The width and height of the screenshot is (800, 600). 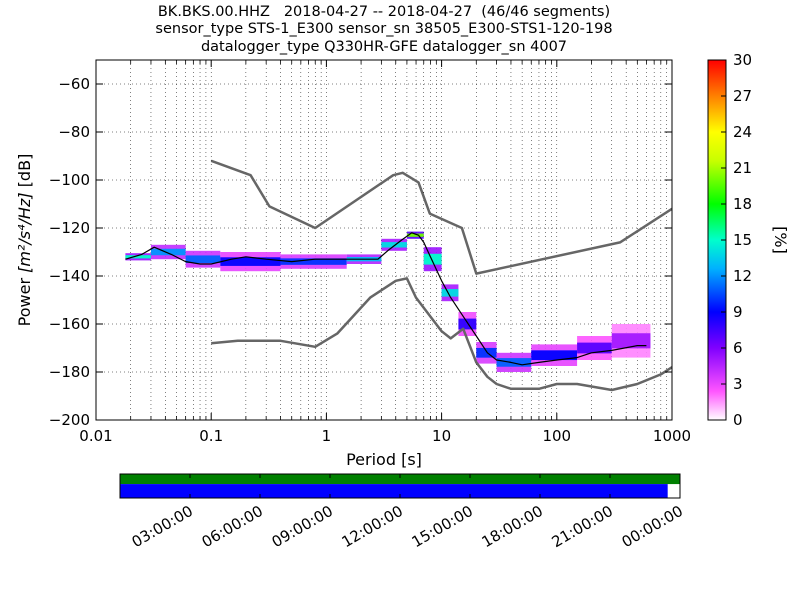 What do you see at coordinates (652, 526) in the screenshot?
I see `timeline-tick-label: 00:00:00` at bounding box center [652, 526].